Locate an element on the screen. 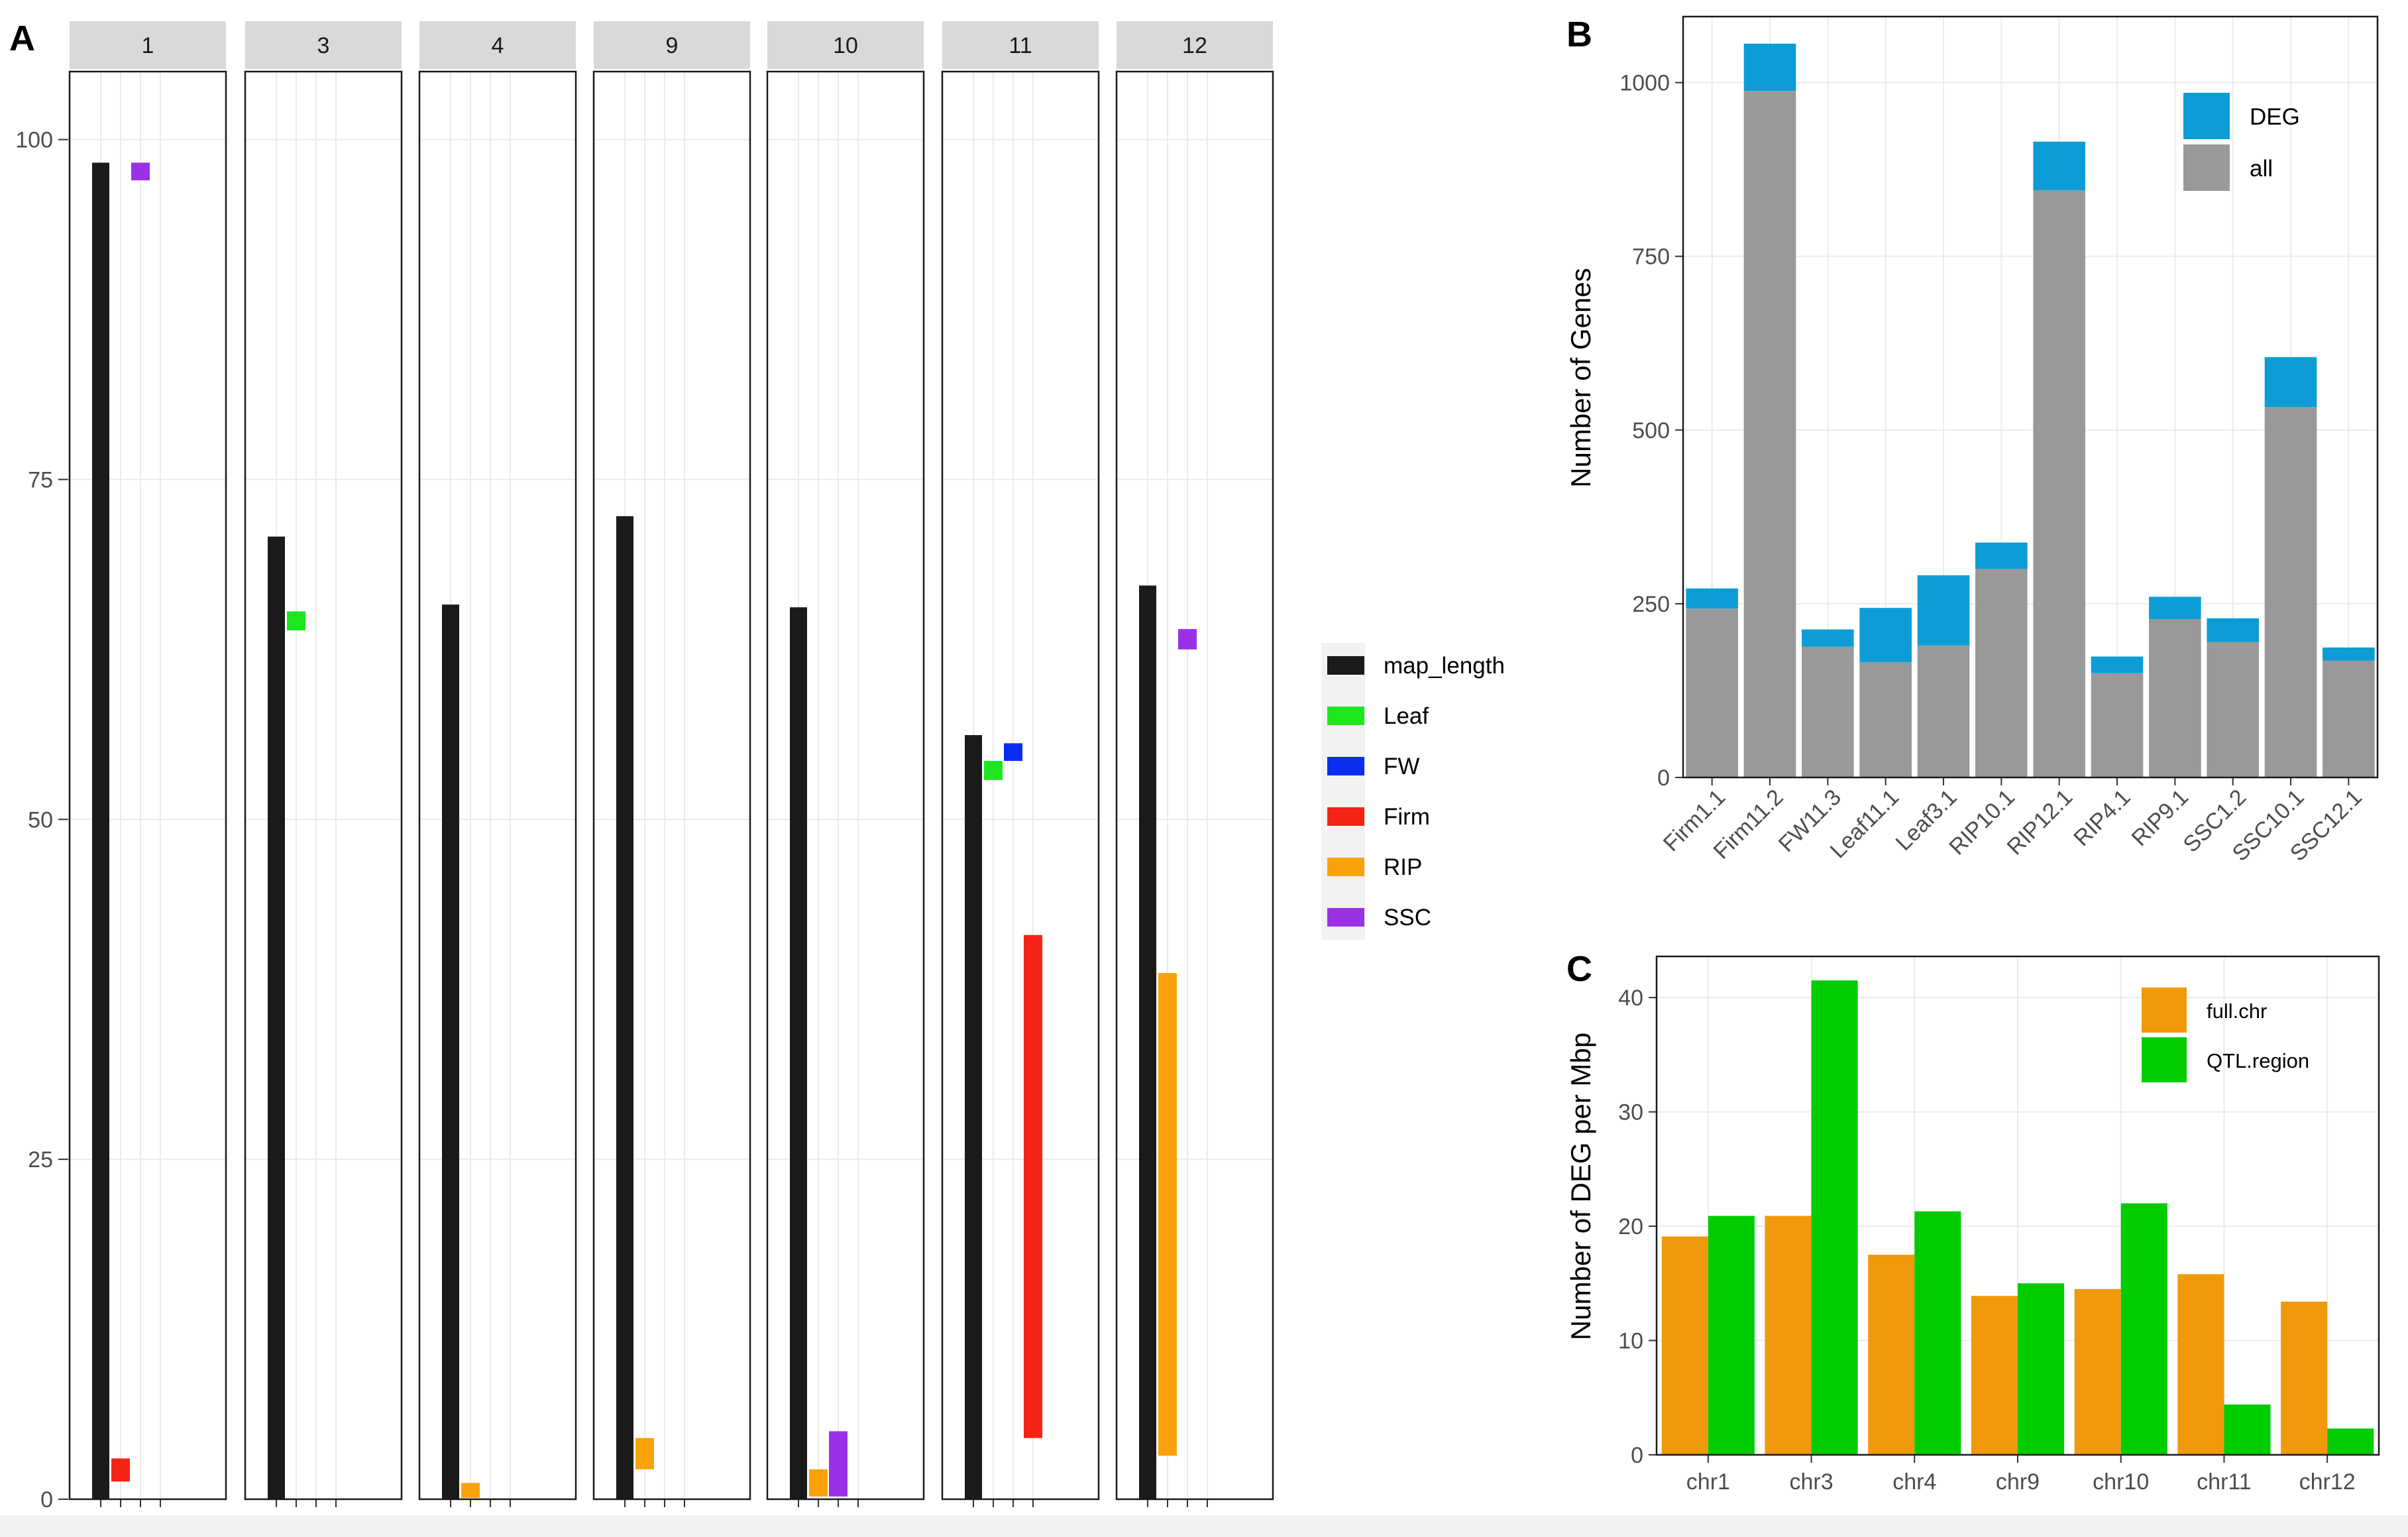 This screenshot has height=1537, width=2408. panel-c-bar-qtl-region-chr10 is located at coordinates (2143, 1329).